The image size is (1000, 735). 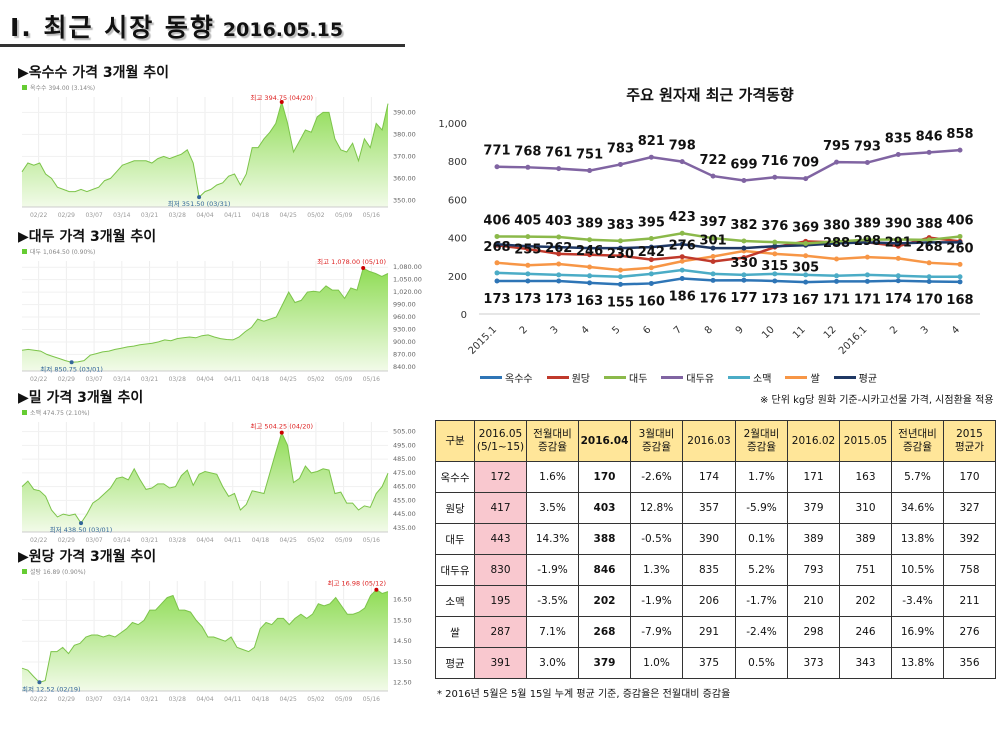 What do you see at coordinates (709, 477) in the screenshot?
I see `table-cell: 174` at bounding box center [709, 477].